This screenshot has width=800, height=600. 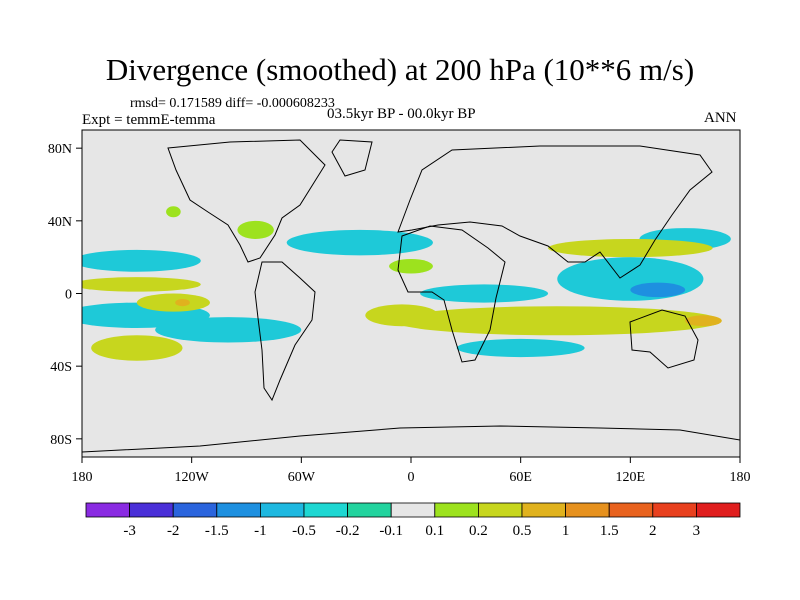 What do you see at coordinates (720, 118) in the screenshot?
I see `season-label: ANN` at bounding box center [720, 118].